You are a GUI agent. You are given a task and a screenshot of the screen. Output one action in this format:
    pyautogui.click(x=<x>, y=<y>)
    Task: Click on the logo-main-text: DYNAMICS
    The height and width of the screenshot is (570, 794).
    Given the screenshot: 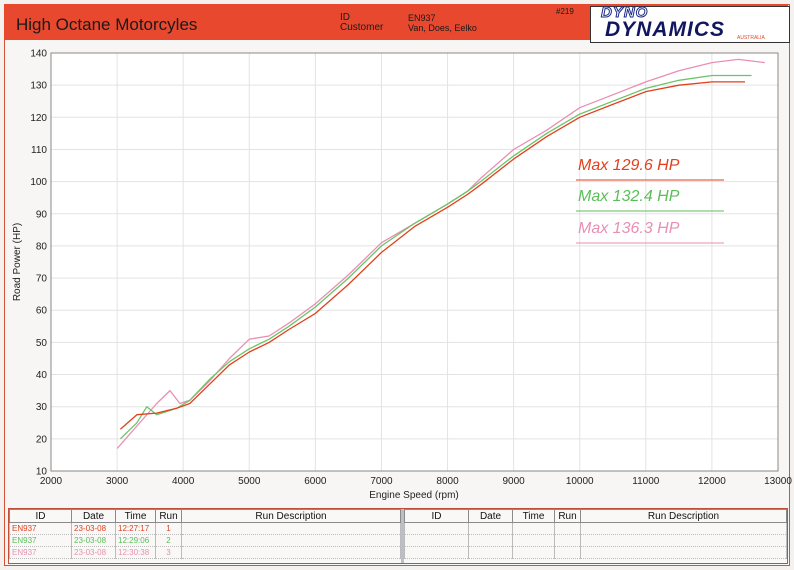 What is the action you would take?
    pyautogui.click(x=665, y=29)
    